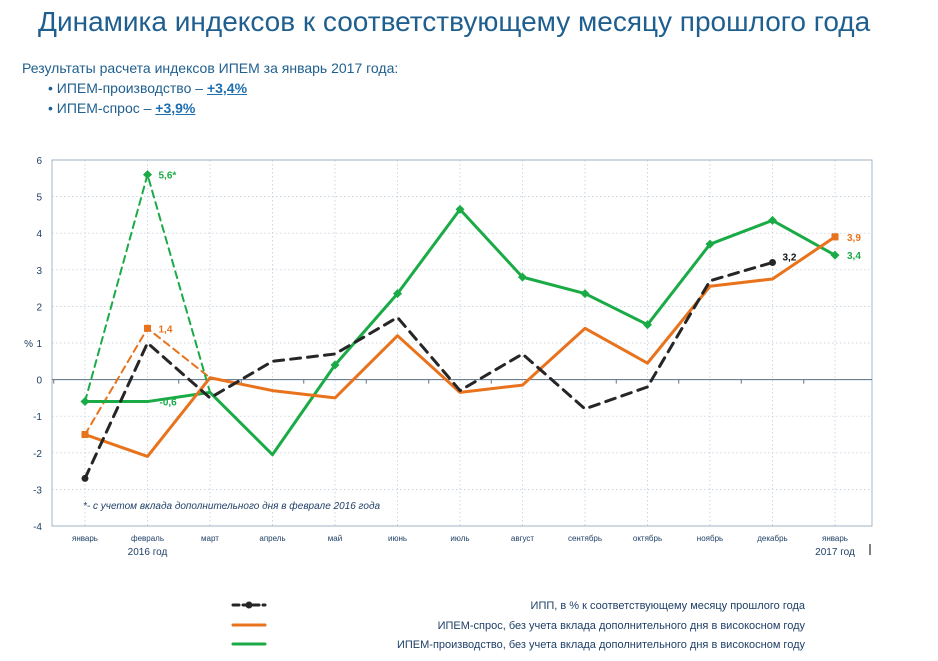 This screenshot has height=661, width=938. Describe the element at coordinates (459, 538) in the screenshot. I see `x-tick-label: июль` at that location.